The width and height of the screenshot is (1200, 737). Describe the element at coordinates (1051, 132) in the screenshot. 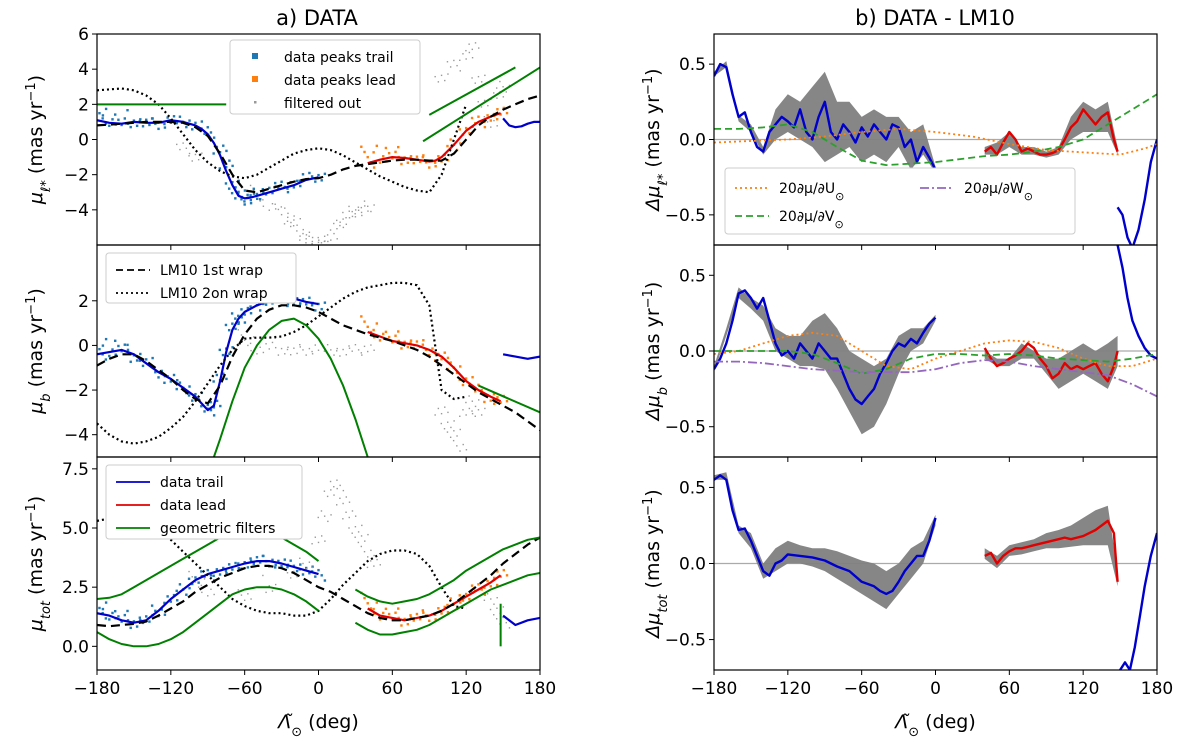

I see `line-lead` at that location.